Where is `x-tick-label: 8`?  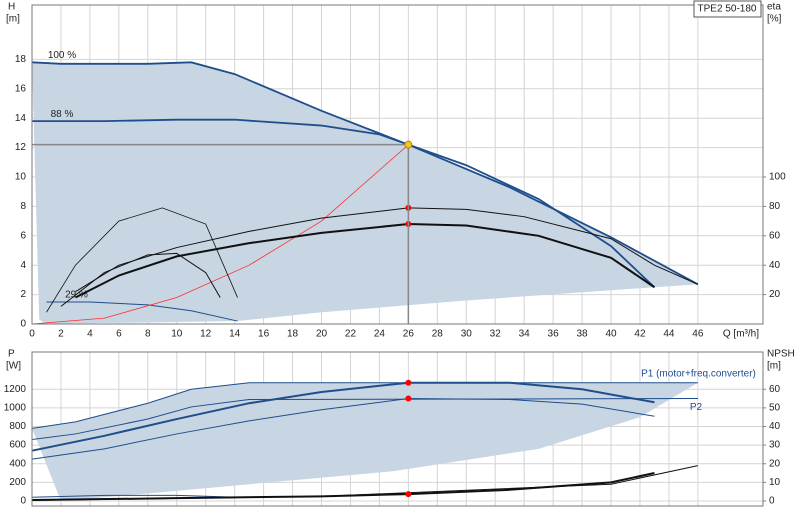
x-tick-label: 8 is located at coordinates (148, 334).